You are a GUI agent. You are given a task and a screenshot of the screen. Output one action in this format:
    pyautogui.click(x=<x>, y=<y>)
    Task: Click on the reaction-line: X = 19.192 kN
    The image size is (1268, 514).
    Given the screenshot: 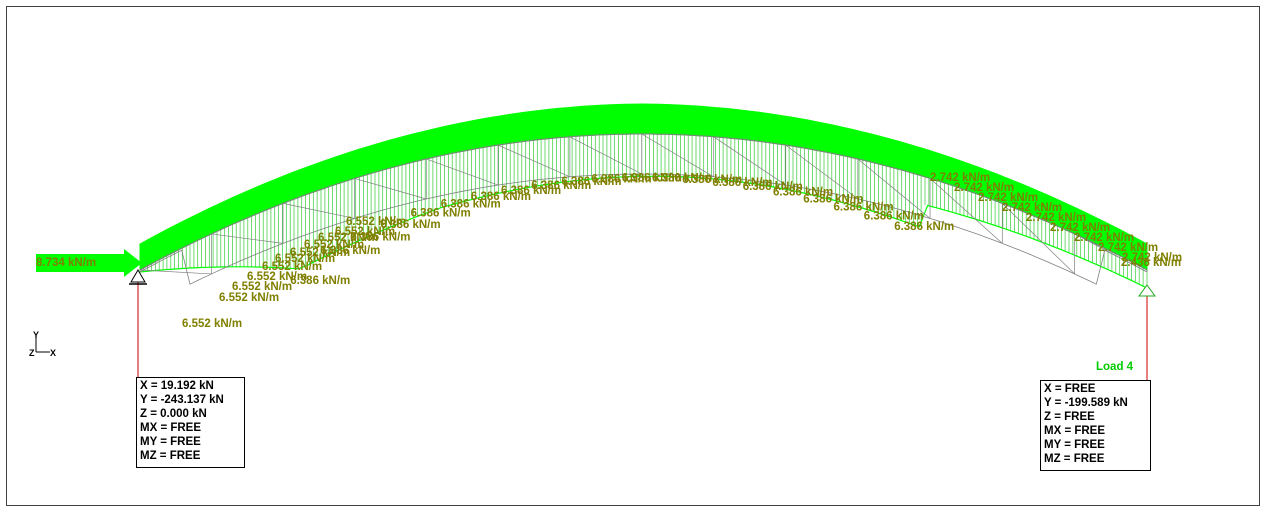 What is the action you would take?
    pyautogui.click(x=177, y=386)
    